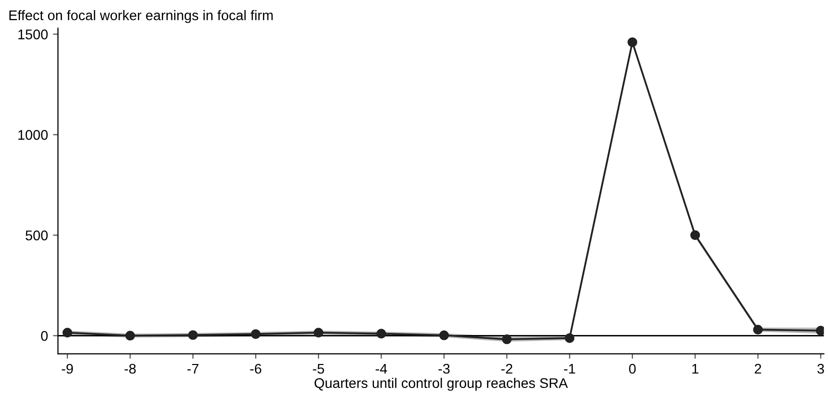  Describe the element at coordinates (67, 369) in the screenshot. I see `x-tick-label: -9` at that location.